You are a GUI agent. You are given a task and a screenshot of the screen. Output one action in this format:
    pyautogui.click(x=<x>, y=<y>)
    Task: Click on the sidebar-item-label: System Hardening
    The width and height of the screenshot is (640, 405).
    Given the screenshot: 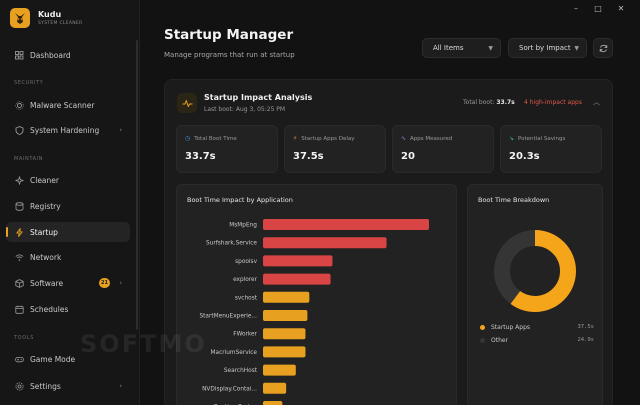 What is the action you would take?
    pyautogui.click(x=65, y=130)
    